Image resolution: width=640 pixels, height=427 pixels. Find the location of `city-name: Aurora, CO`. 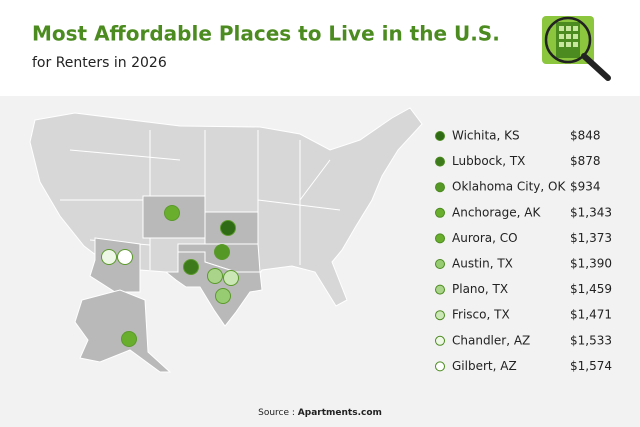

city-name: Aurora, CO is located at coordinates (485, 238).